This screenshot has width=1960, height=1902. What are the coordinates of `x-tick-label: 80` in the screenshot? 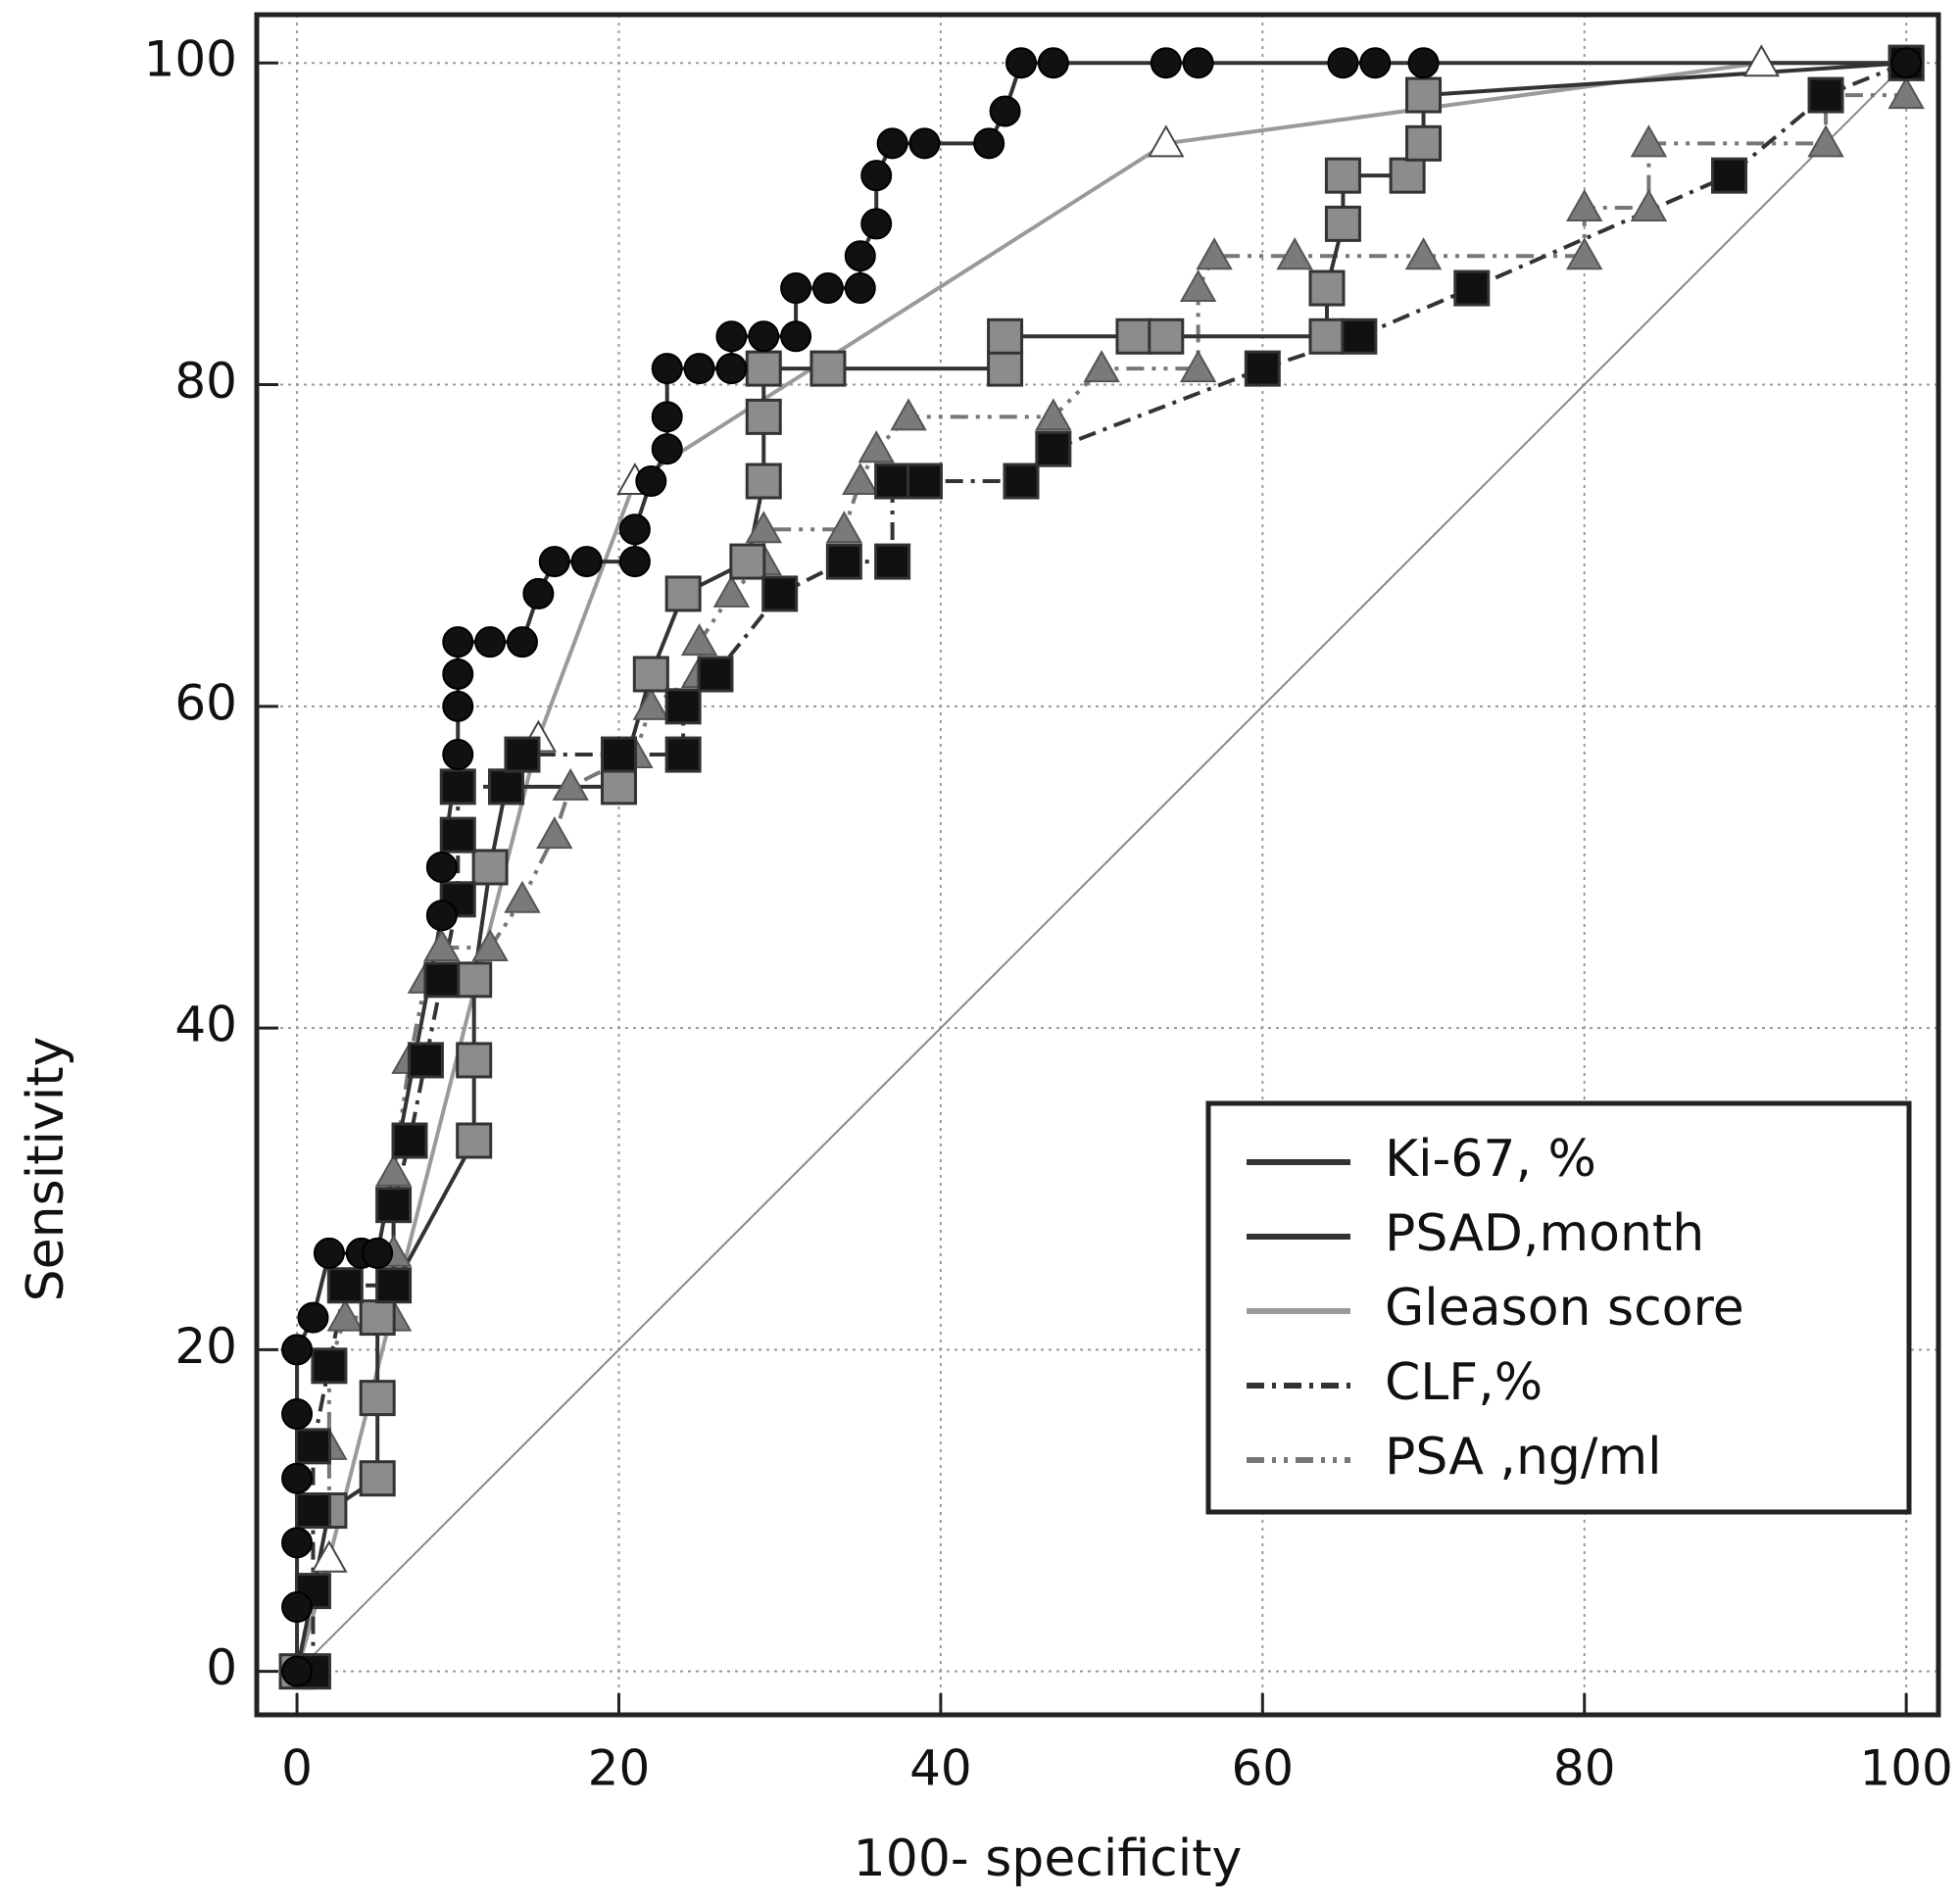 It's located at (1584, 1768).